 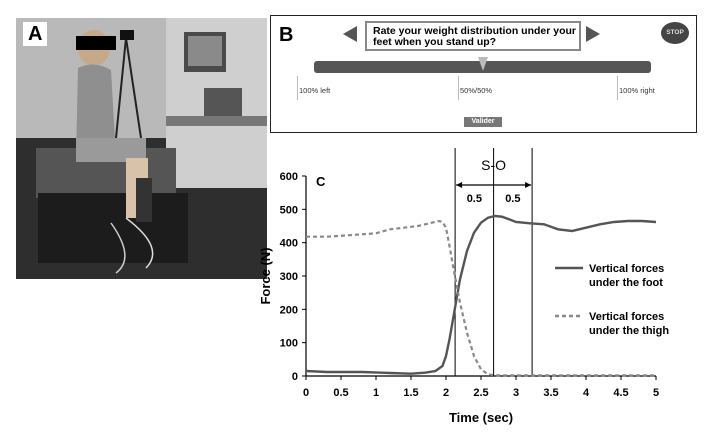 I want to click on panel-label-b: B, so click(x=286, y=35).